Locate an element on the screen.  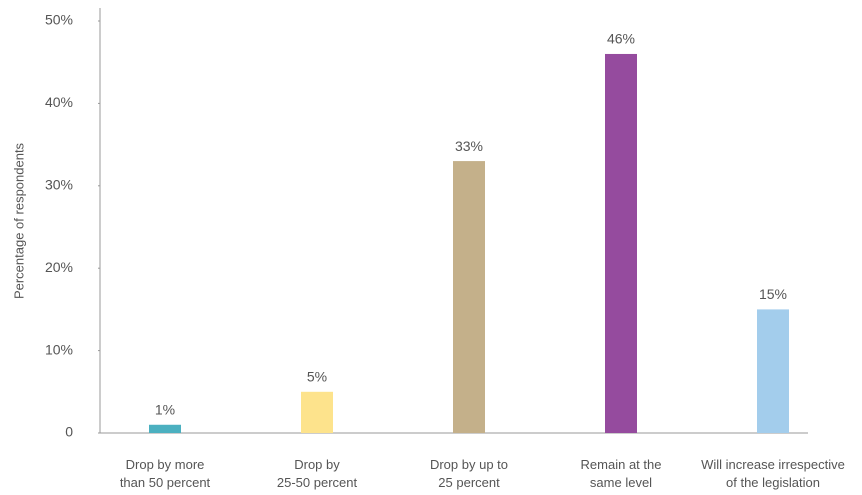
y-tick-label: 50% is located at coordinates (59, 20).